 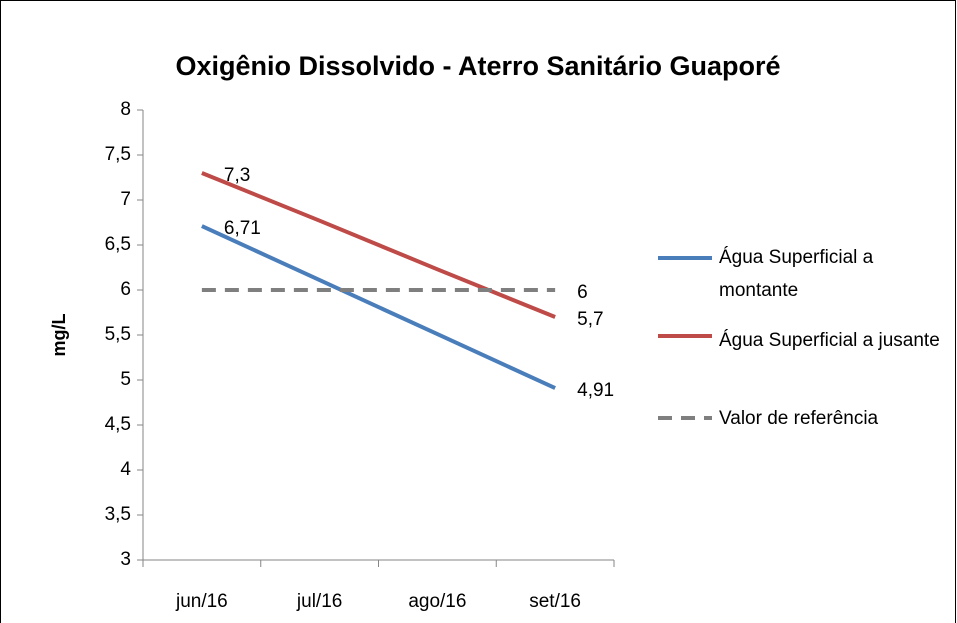 I want to click on y-tick-label: 4,5, so click(x=118, y=424).